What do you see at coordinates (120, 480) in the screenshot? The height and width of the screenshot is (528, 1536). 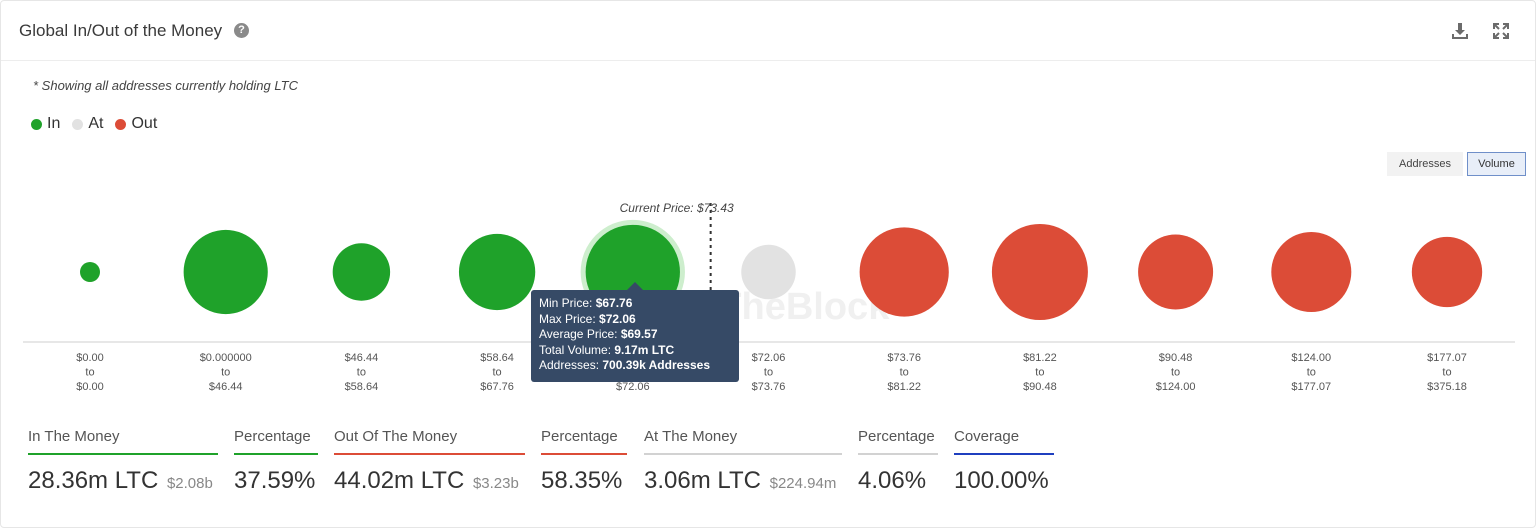 I see `stat-value: 28.36m LTC $2.08b` at bounding box center [120, 480].